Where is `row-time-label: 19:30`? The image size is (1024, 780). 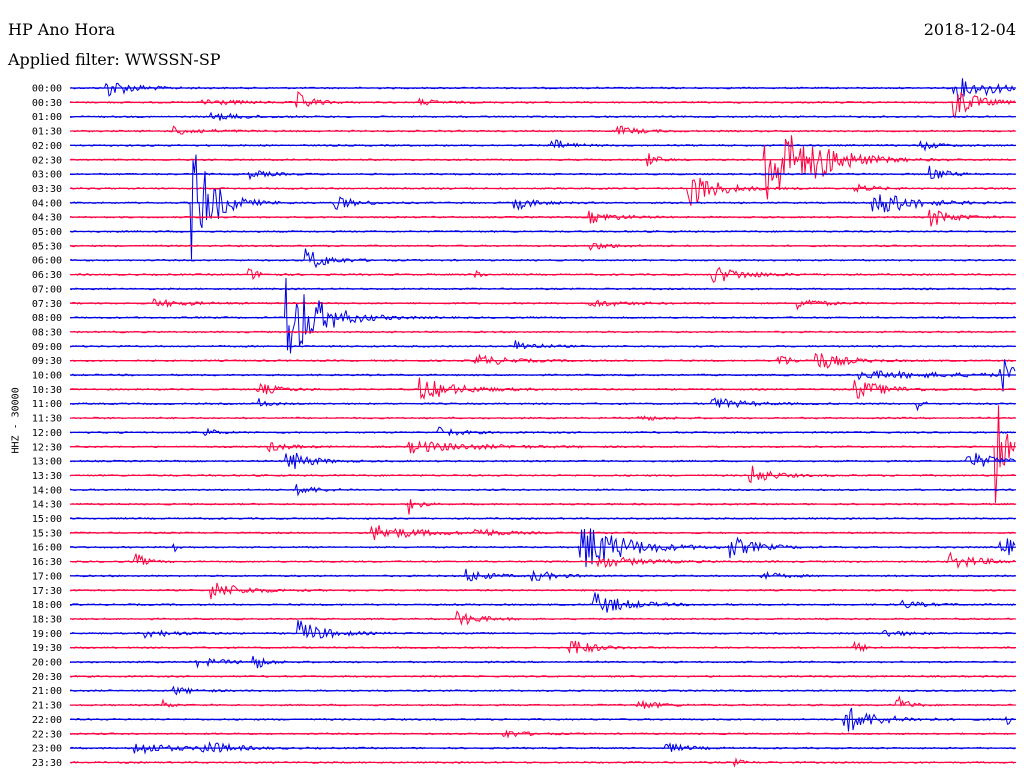
row-time-label: 19:30 is located at coordinates (47, 648).